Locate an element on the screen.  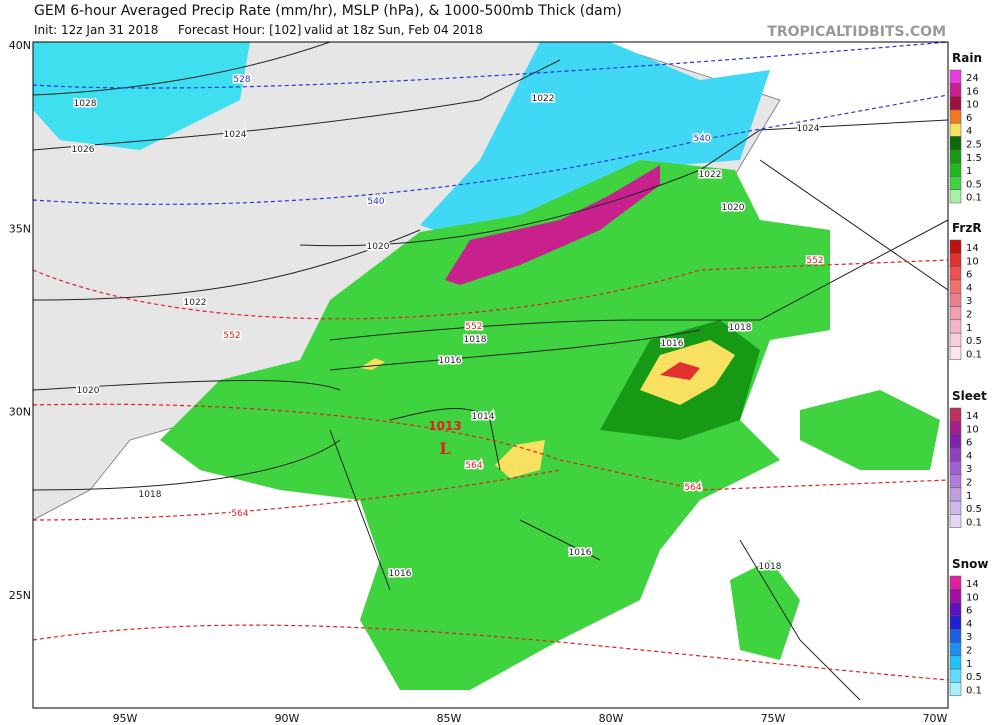
lon-label: 85W is located at coordinates (449, 718).